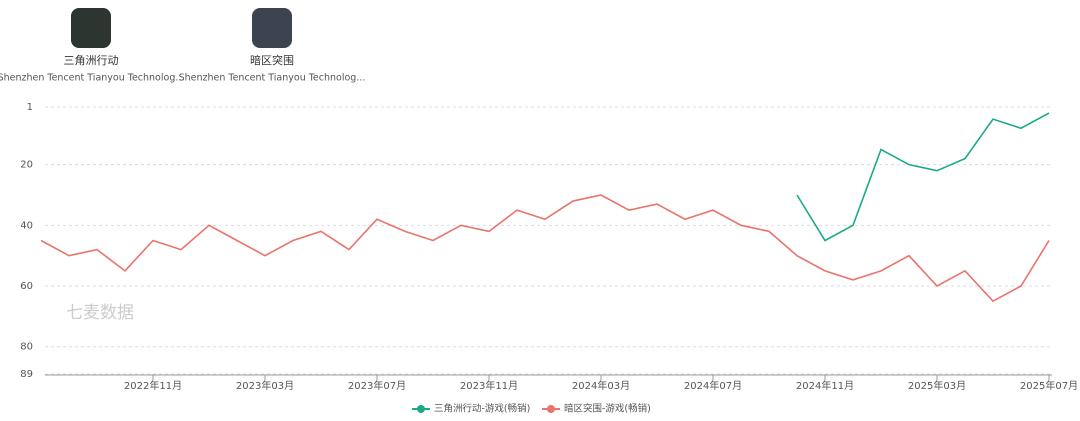 This screenshot has height=421, width=1080. Describe the element at coordinates (601, 385) in the screenshot. I see `x-tick-label: 2024年03月` at that location.